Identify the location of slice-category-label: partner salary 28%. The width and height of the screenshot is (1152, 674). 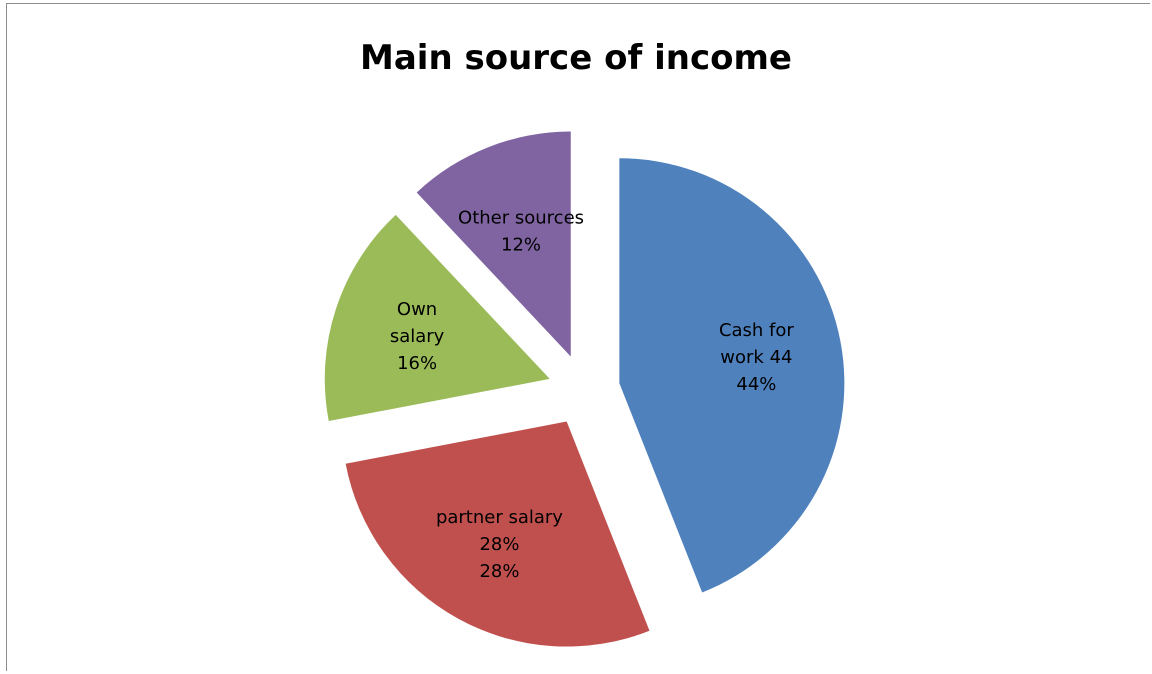
(499, 531).